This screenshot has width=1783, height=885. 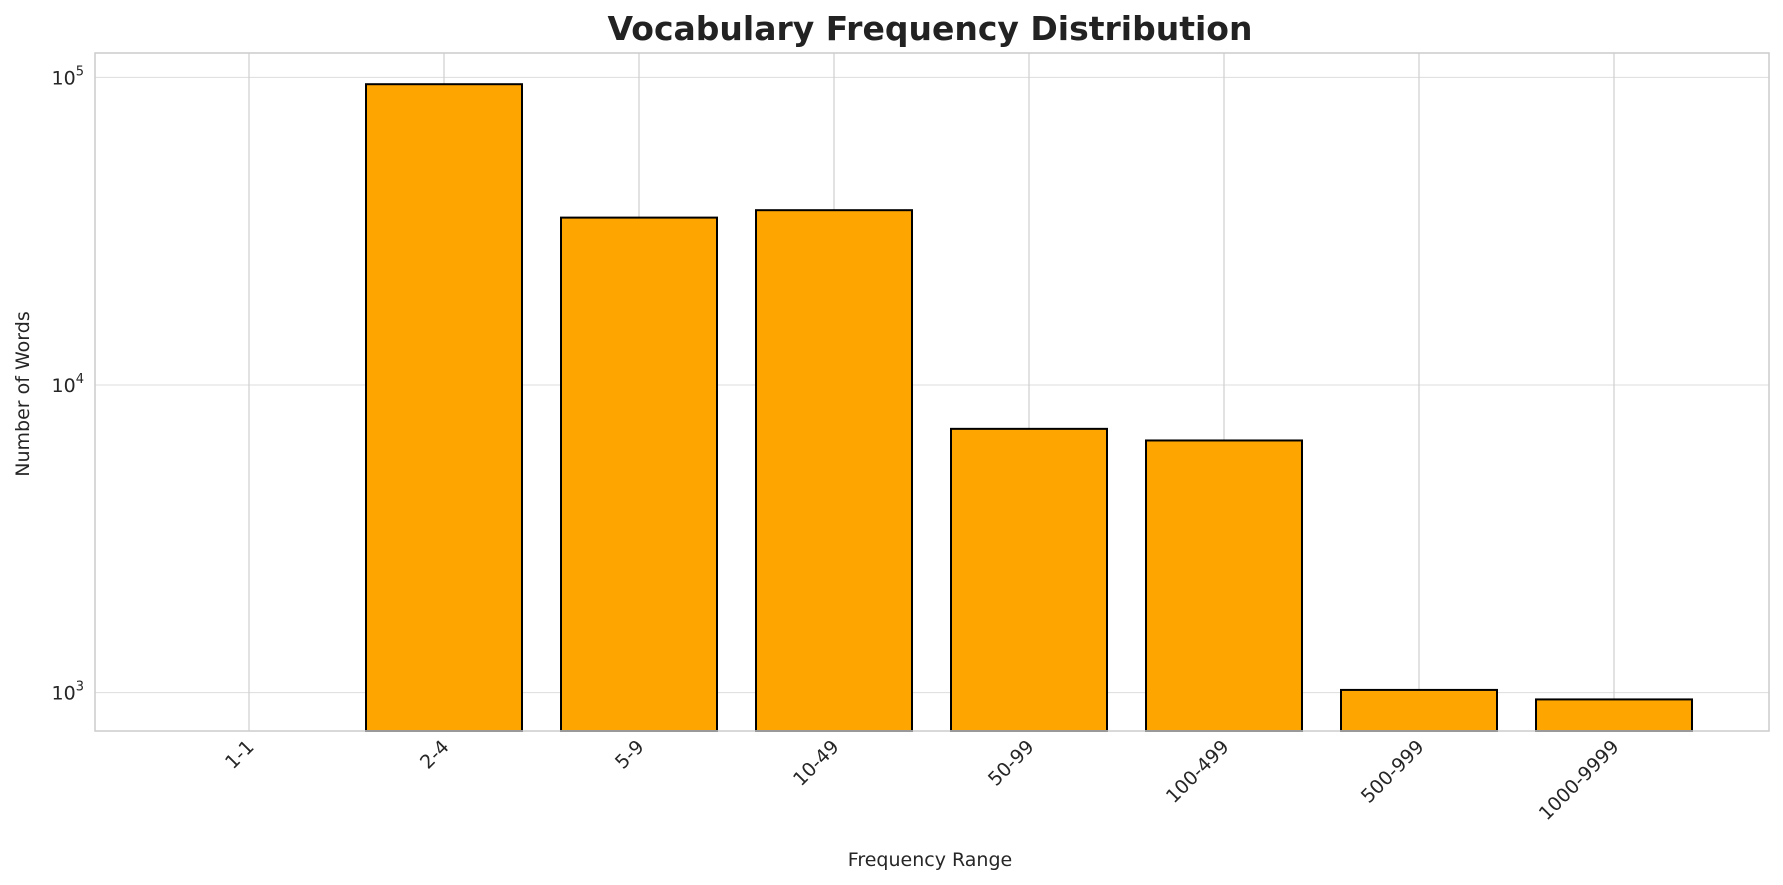 What do you see at coordinates (930, 28) in the screenshot?
I see `chart-title: Vocabulary Frequency Distribution` at bounding box center [930, 28].